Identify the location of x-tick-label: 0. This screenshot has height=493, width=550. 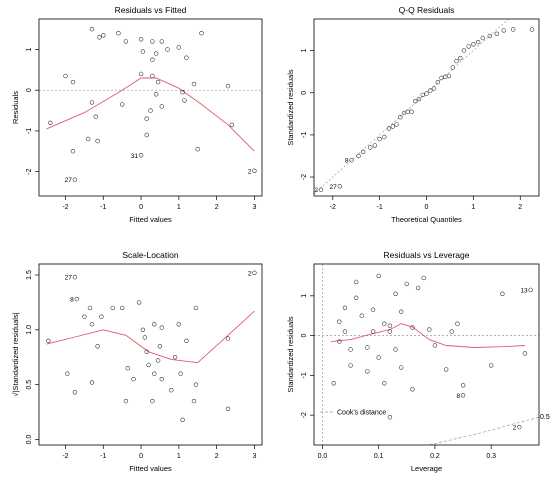
(141, 456).